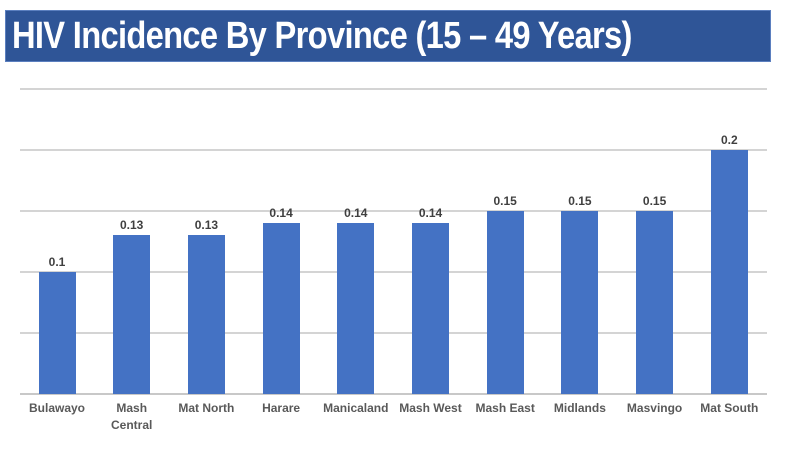 Image resolution: width=800 pixels, height=475 pixels. What do you see at coordinates (57, 262) in the screenshot?
I see `data-label: 0.1` at bounding box center [57, 262].